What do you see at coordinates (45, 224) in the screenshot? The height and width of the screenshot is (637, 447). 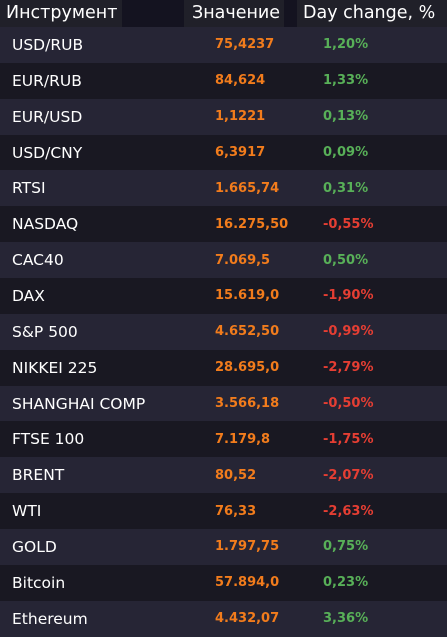 I see `instrument-name: NASDAQ` at bounding box center [45, 224].